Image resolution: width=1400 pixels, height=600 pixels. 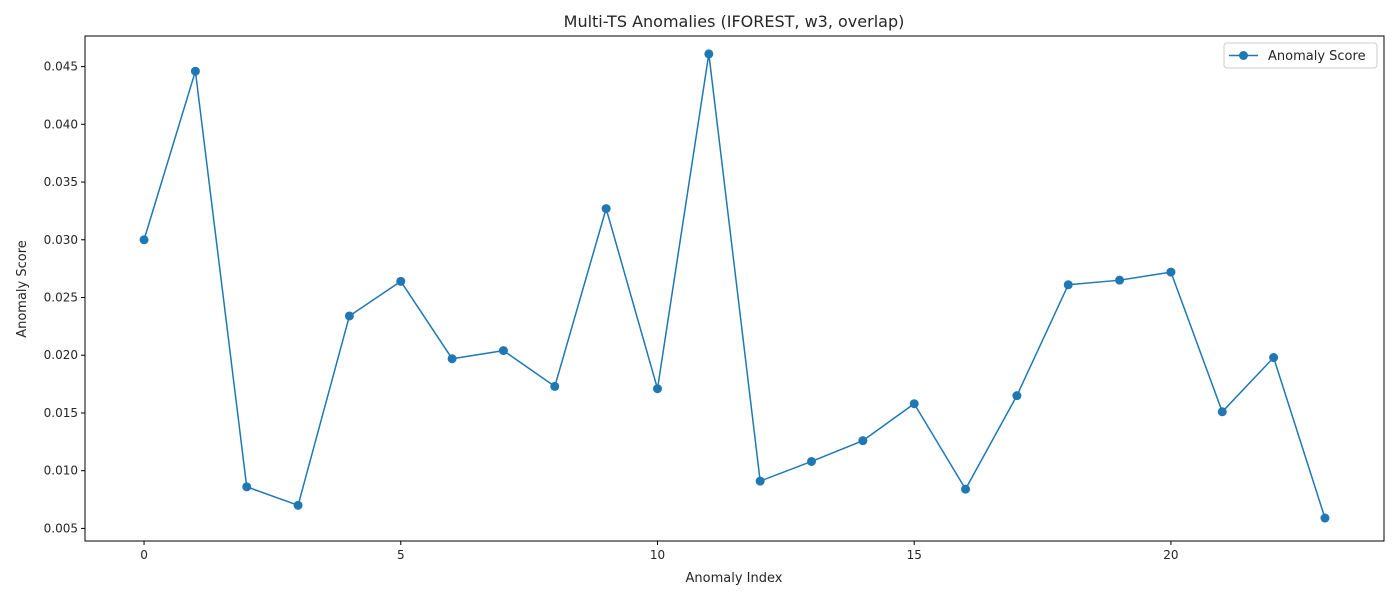 I want to click on y-tick-label: 0.035, so click(x=61, y=182).